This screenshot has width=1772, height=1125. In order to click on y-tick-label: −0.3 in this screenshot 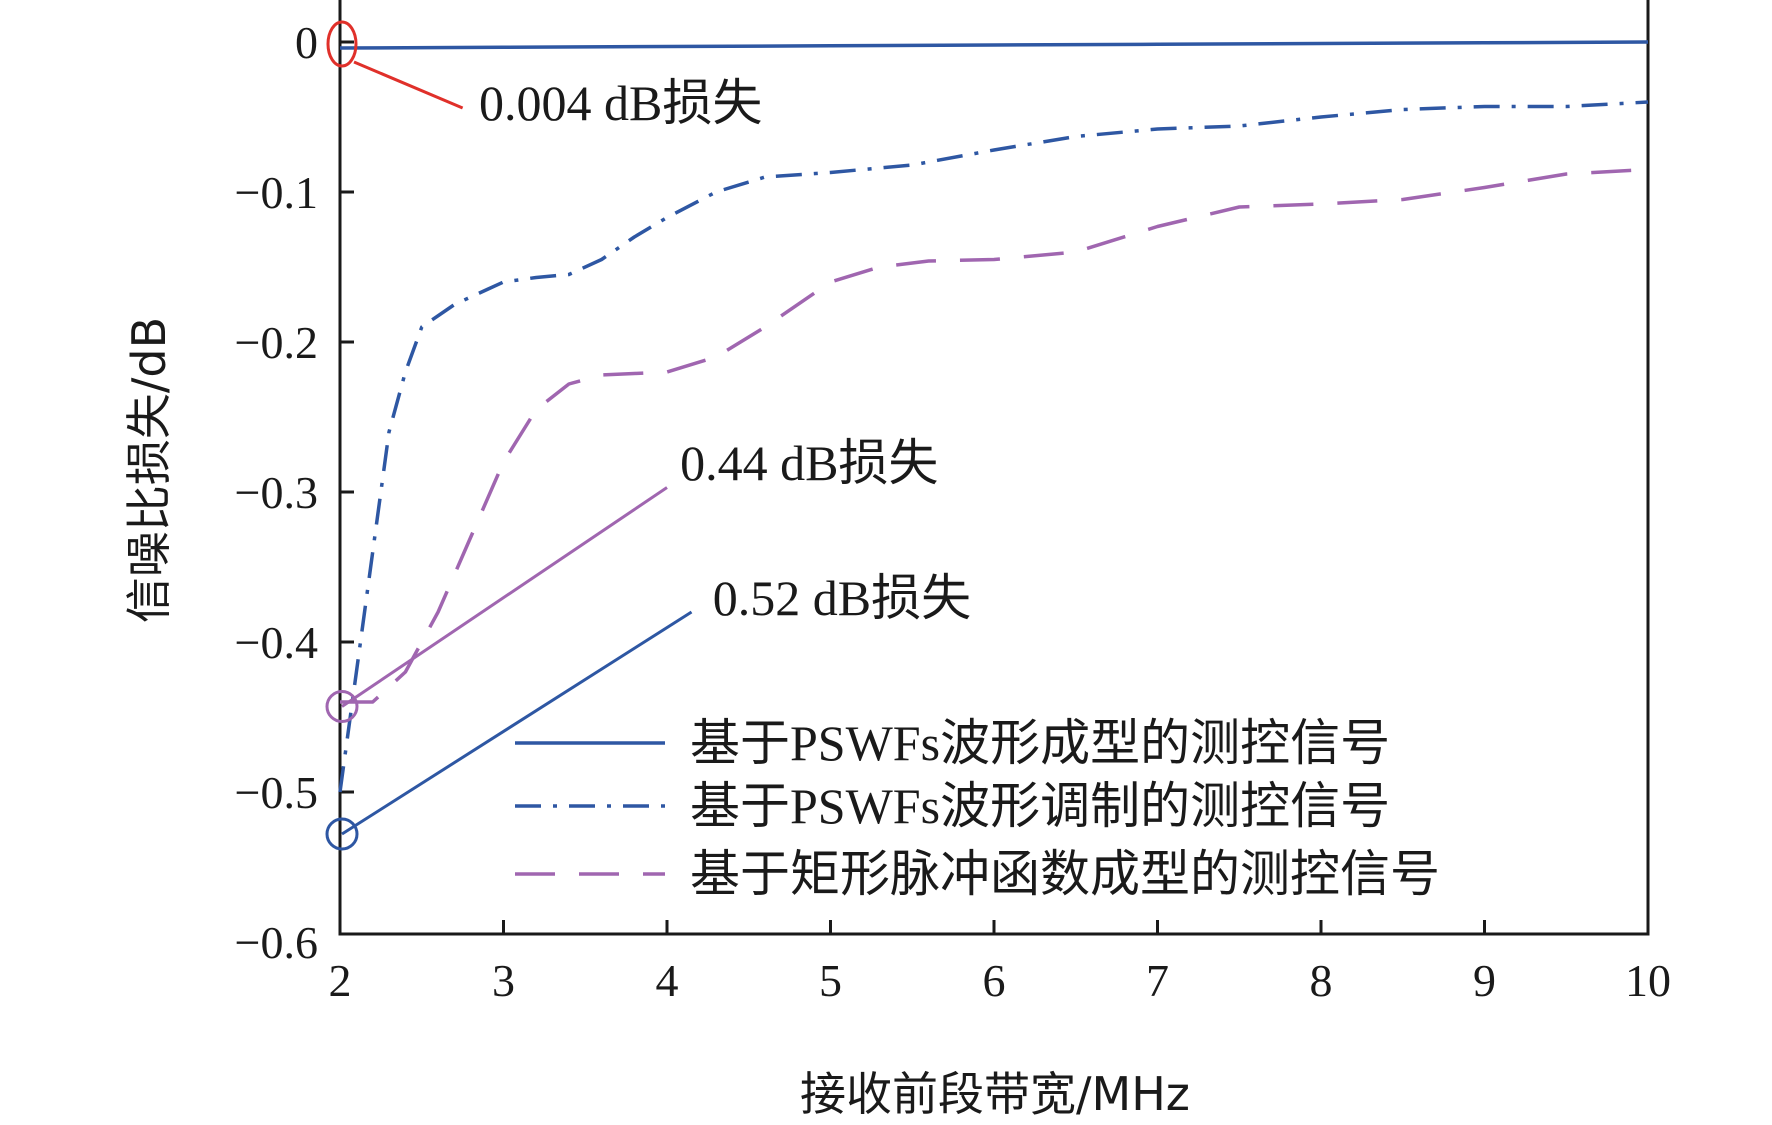, I will do `click(276, 492)`.